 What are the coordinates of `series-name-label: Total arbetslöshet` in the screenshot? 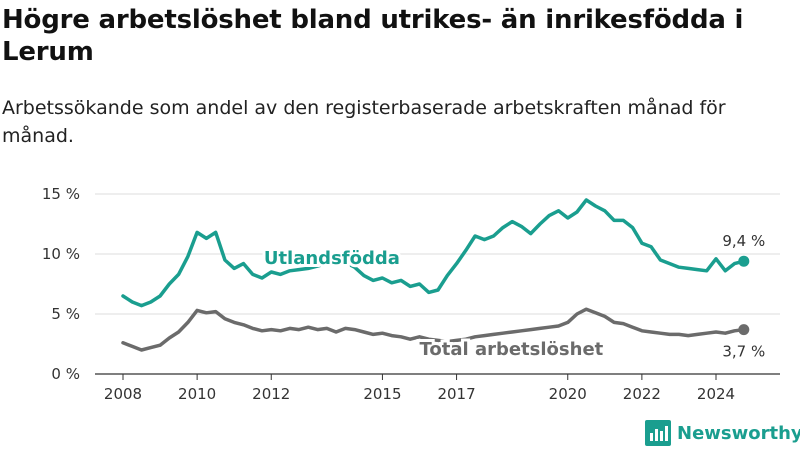 It's located at (512, 349).